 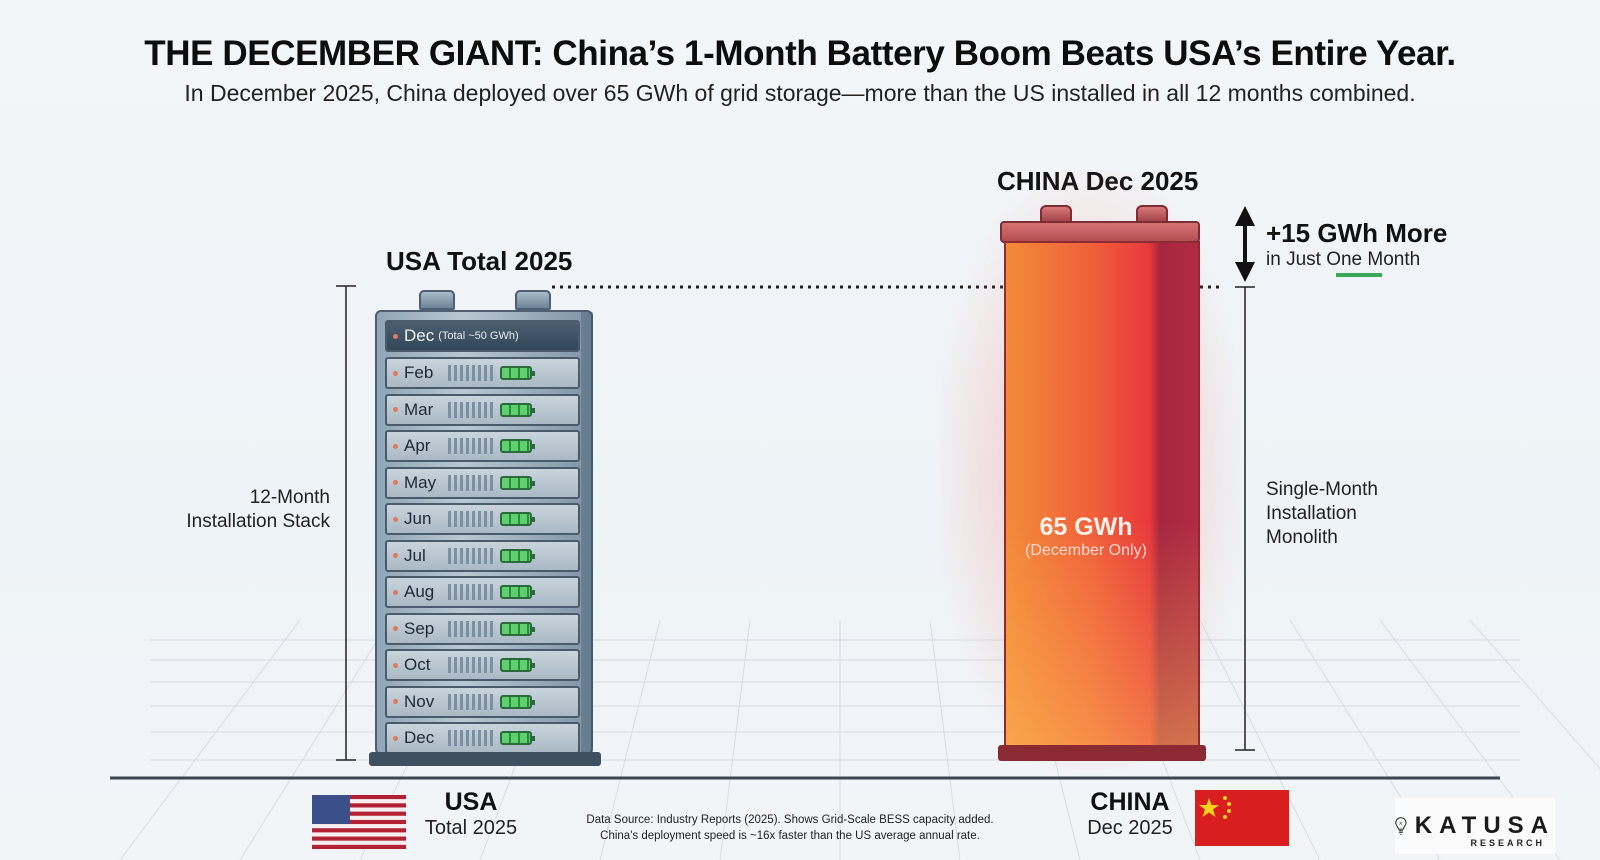 I want to click on usa-month-unit: Apr, so click(x=482, y=446).